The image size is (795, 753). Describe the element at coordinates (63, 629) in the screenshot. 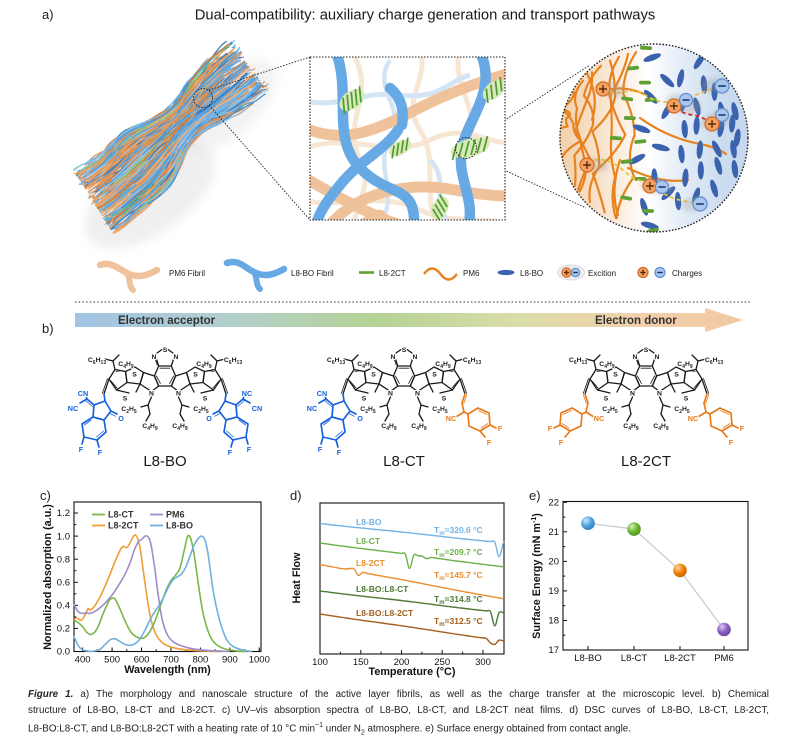

I see `svg-text: 0.2` at that location.